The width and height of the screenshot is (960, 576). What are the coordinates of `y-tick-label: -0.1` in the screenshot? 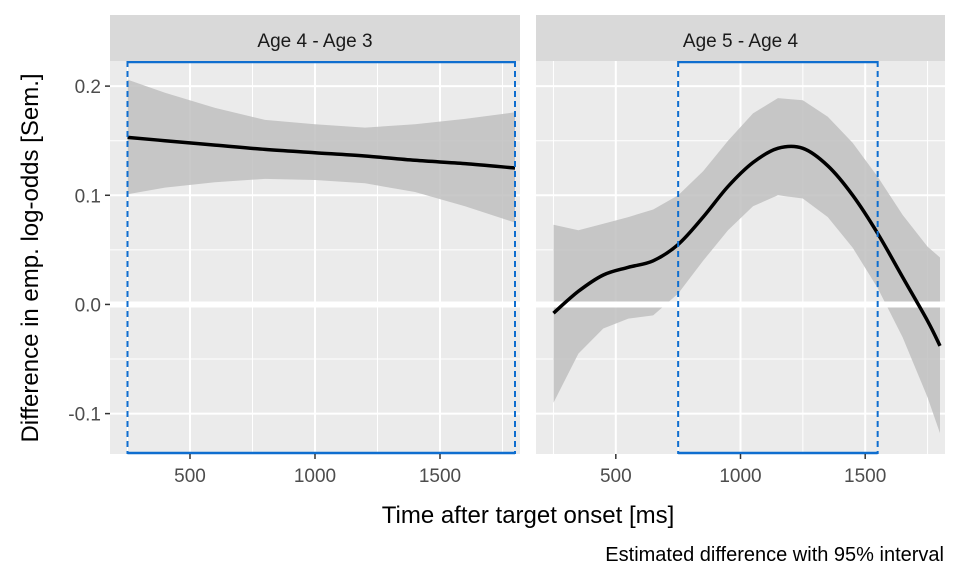 It's located at (84, 415).